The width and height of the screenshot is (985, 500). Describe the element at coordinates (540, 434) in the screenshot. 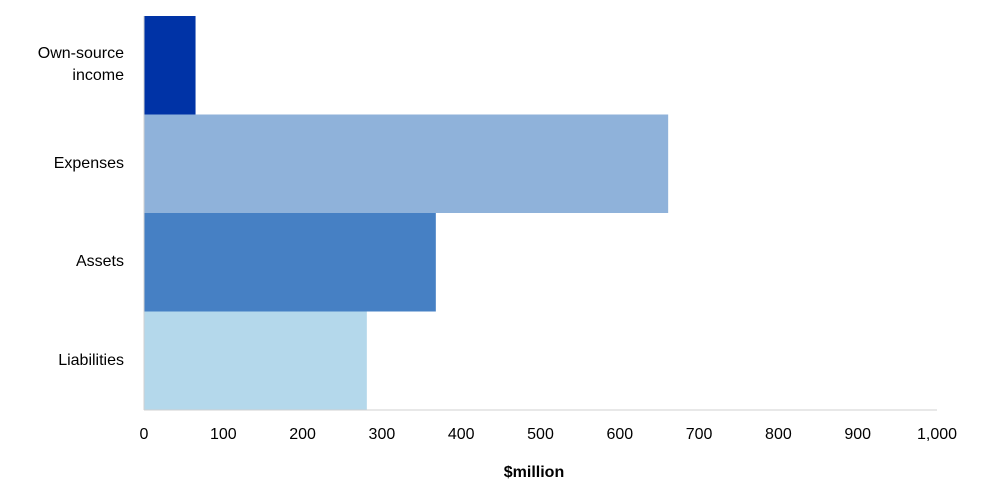

I see `x-tick-label: 500` at that location.